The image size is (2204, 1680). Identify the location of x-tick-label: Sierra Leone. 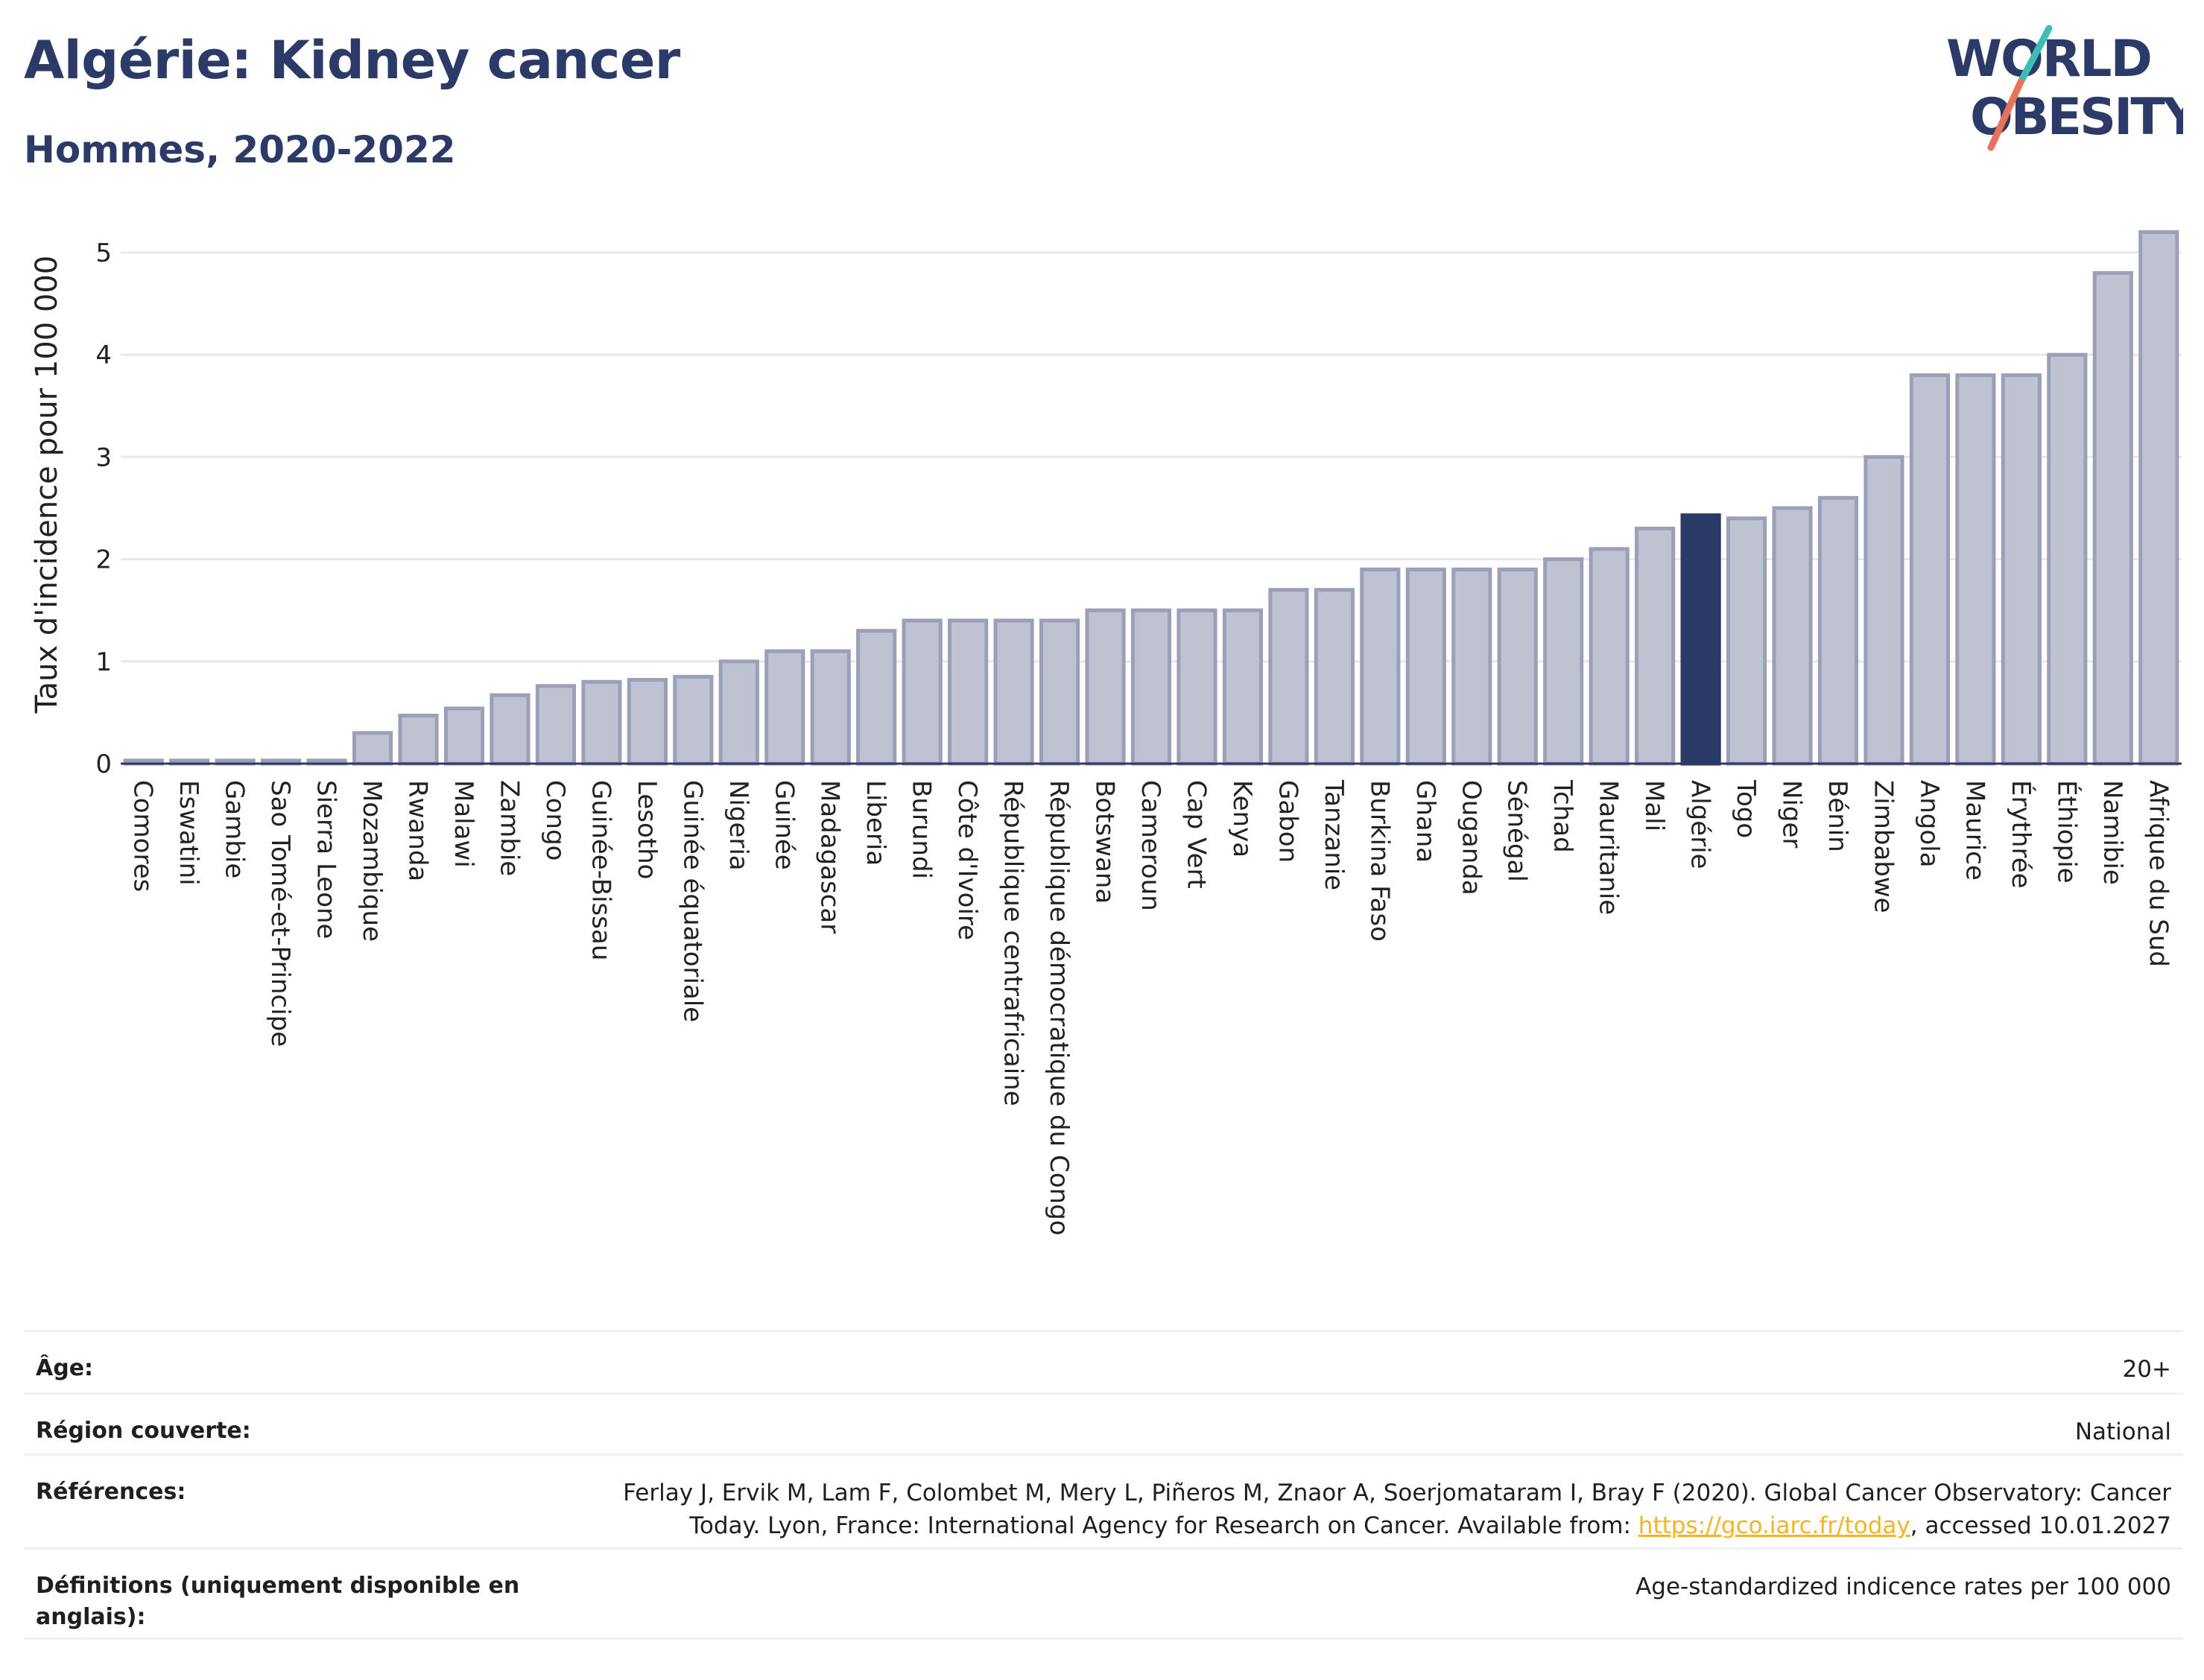
(326, 859).